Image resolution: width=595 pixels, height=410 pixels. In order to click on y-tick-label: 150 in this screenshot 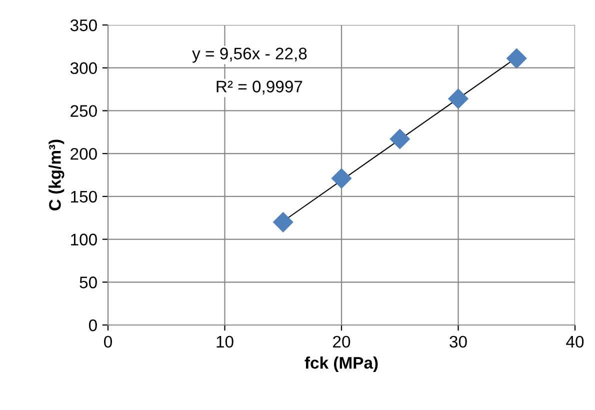, I will do `click(84, 196)`.